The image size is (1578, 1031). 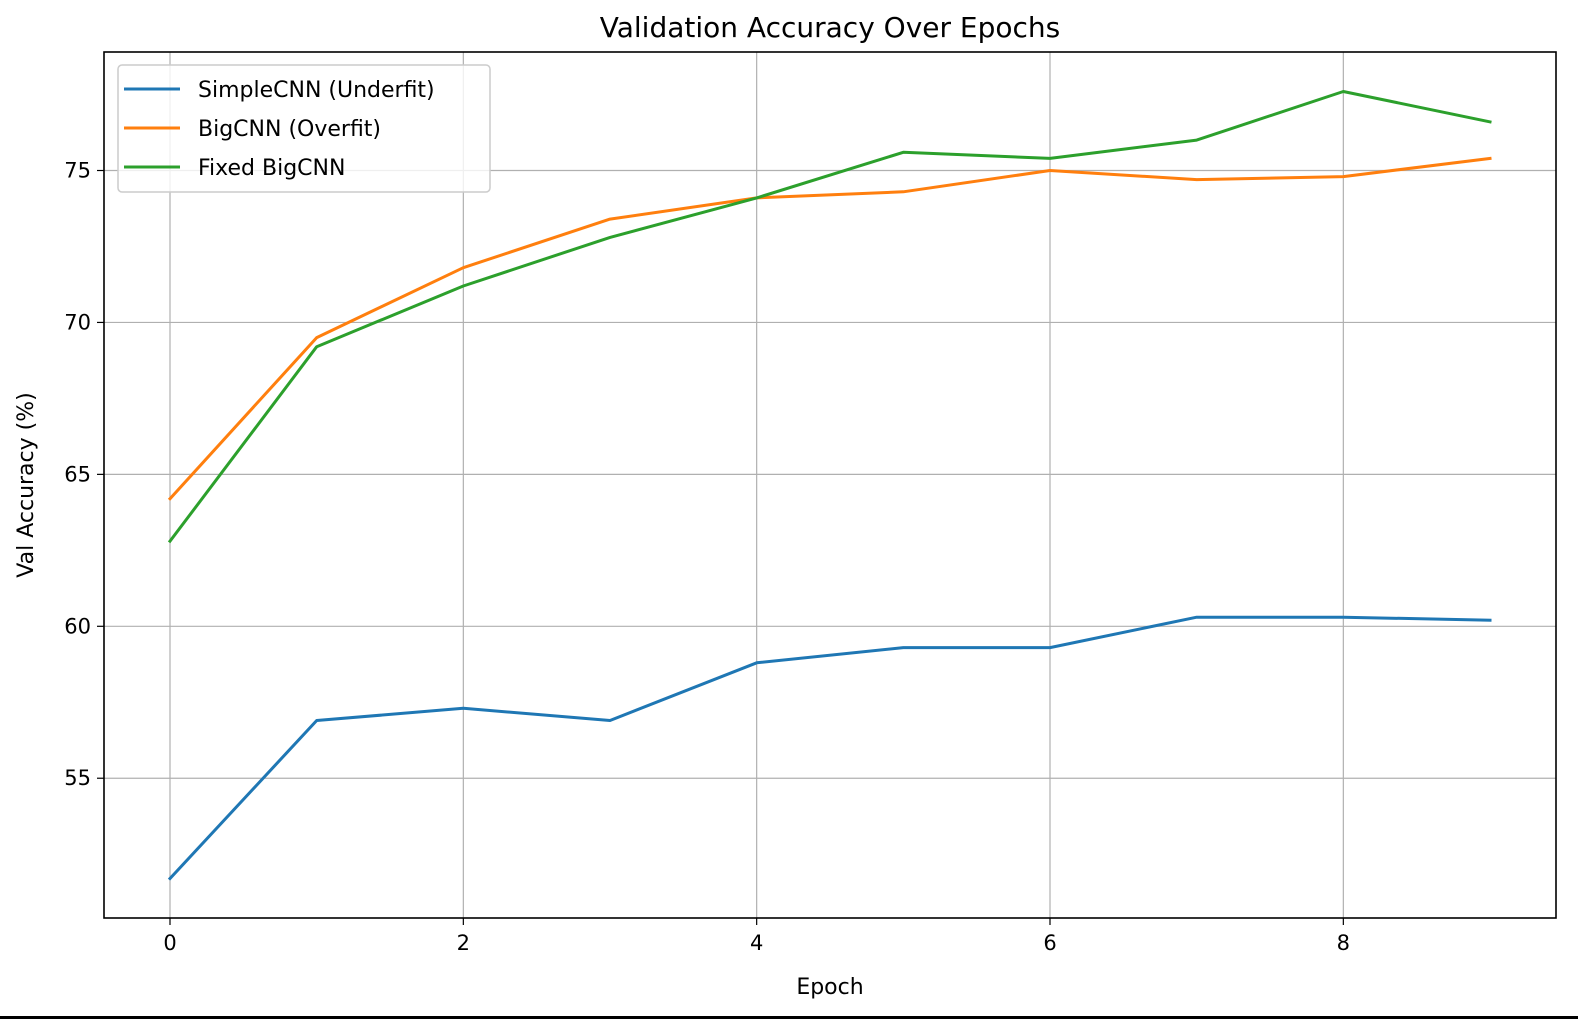 I want to click on x-tick-label: 6, so click(x=1049, y=943).